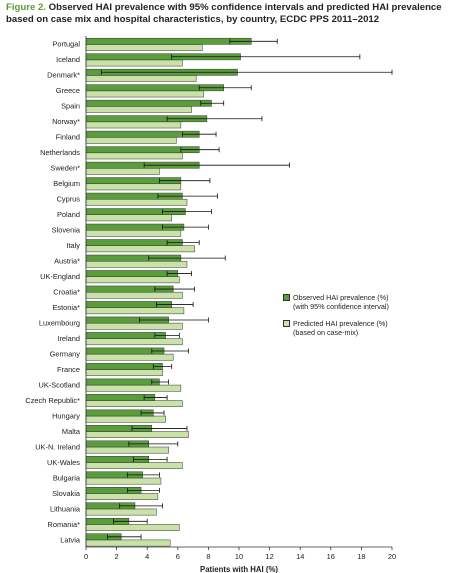 The height and width of the screenshot is (573, 470). What do you see at coordinates (86, 556) in the screenshot?
I see `x-tick-label: 0` at bounding box center [86, 556].